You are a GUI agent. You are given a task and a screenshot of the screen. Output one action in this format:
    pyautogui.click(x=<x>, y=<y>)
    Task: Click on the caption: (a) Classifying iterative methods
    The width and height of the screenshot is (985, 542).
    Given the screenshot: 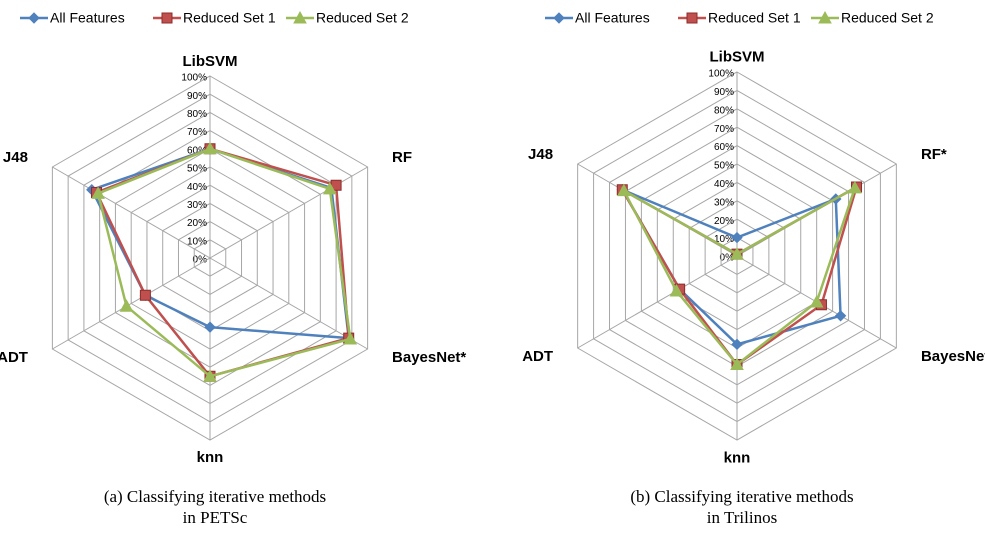 What is the action you would take?
    pyautogui.click(x=215, y=496)
    